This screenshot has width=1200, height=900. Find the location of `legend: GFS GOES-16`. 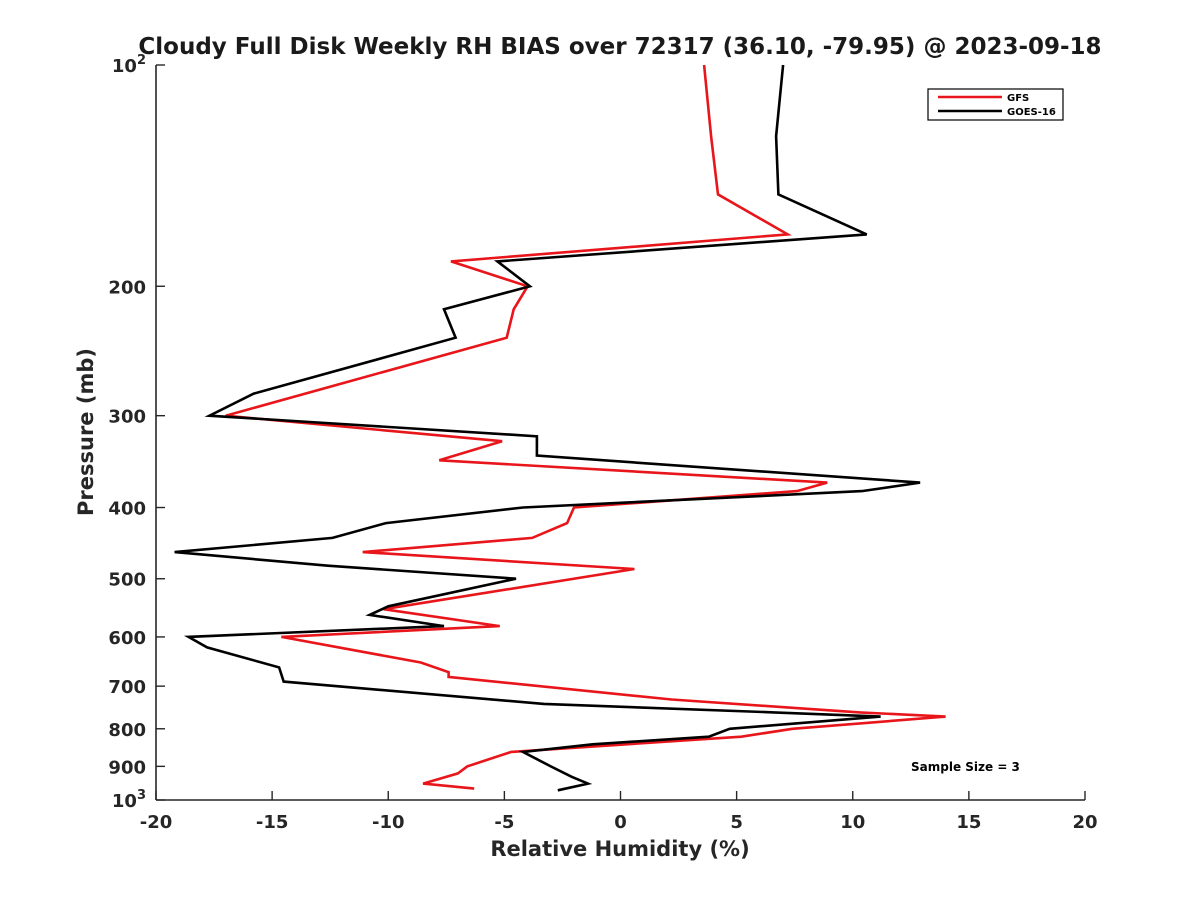

legend: GFS GOES-16 is located at coordinates (995, 104).